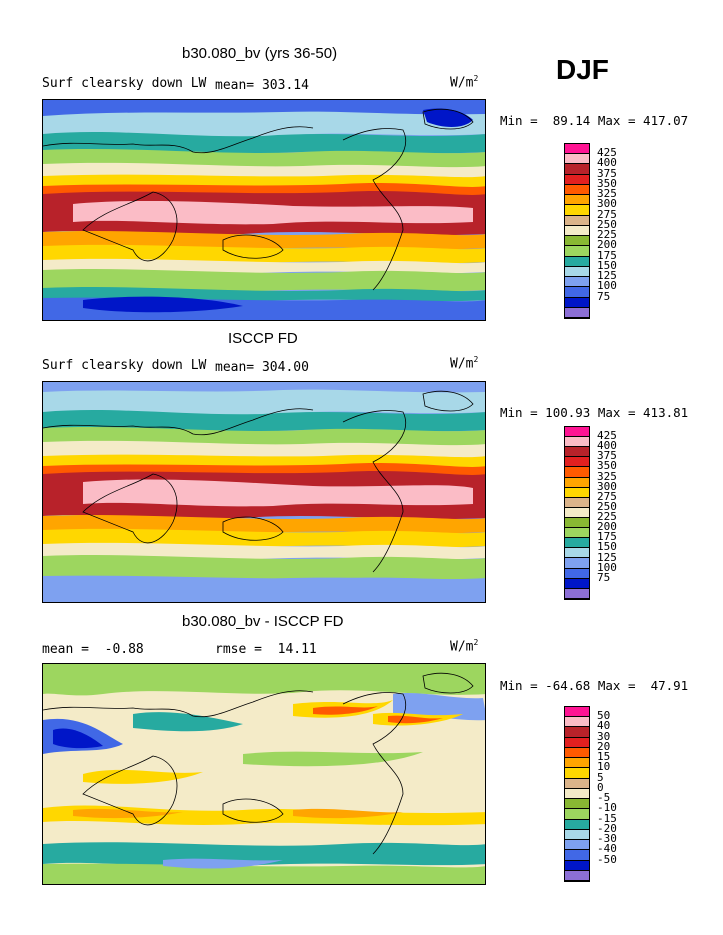 Image resolution: width=723 pixels, height=935 pixels. What do you see at coordinates (607, 859) in the screenshot?
I see `colorbar-tick-label: -50` at bounding box center [607, 859].